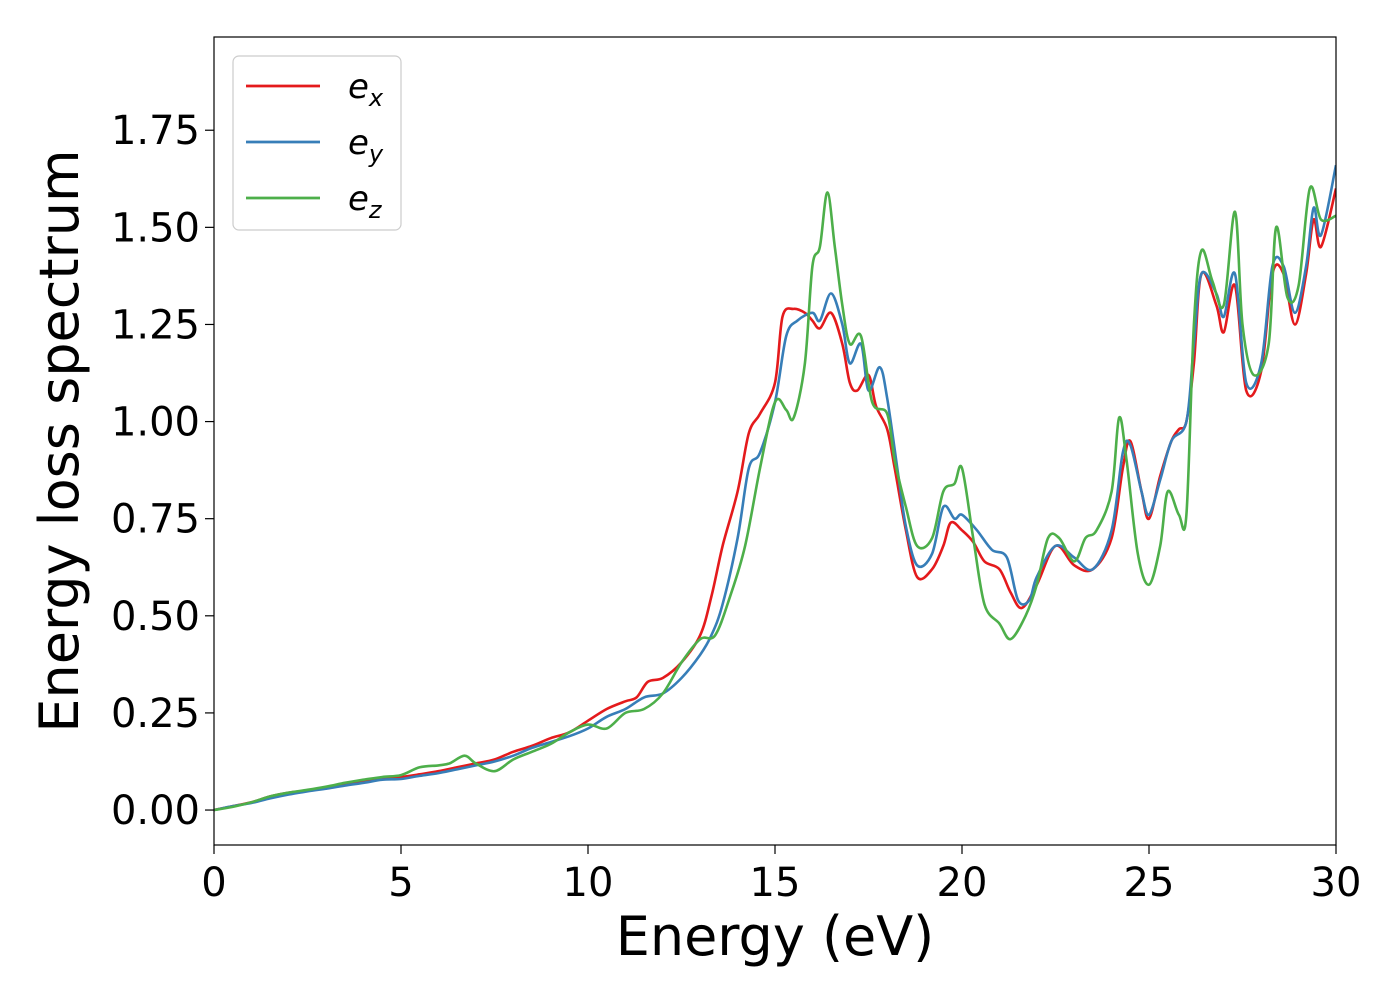 Image resolution: width=1400 pixels, height=1000 pixels. What do you see at coordinates (155, 811) in the screenshot?
I see `y-tick-label: 0.00` at bounding box center [155, 811].